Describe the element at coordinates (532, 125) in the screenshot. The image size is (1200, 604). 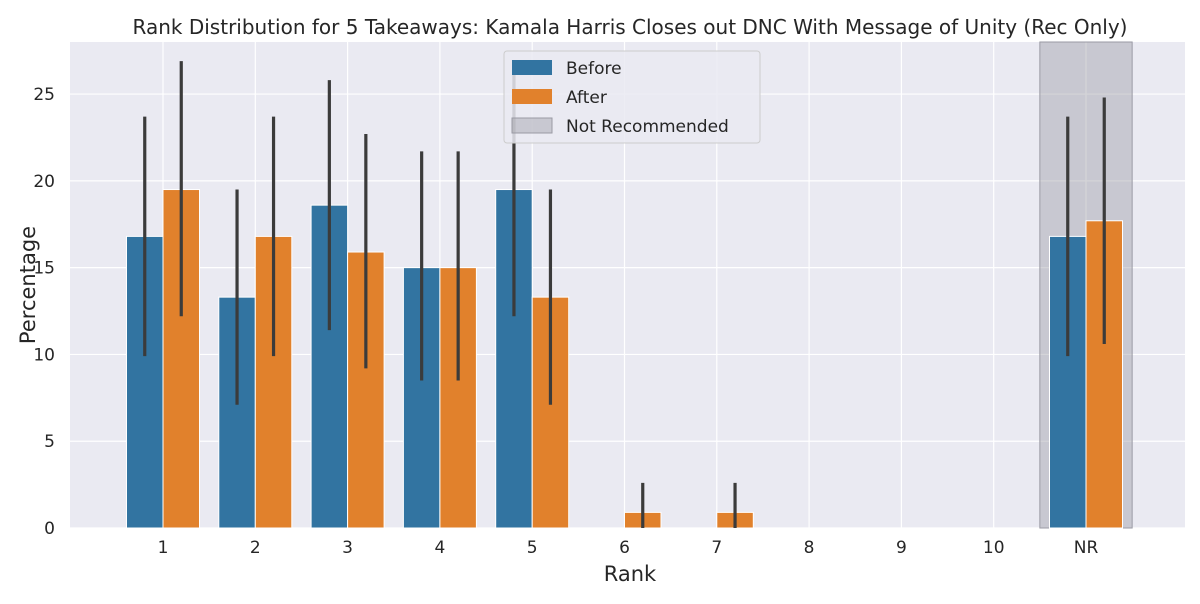
I see `legend-swatch-not-recommended` at that location.